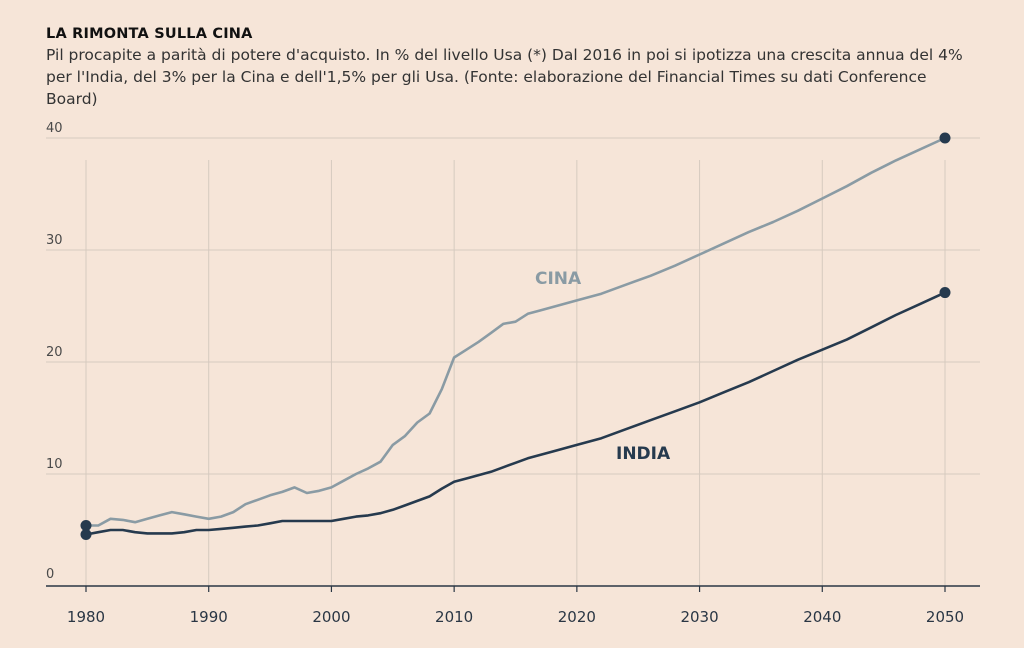  What do you see at coordinates (699, 617) in the screenshot?
I see `x-tick-label: 2030` at bounding box center [699, 617].